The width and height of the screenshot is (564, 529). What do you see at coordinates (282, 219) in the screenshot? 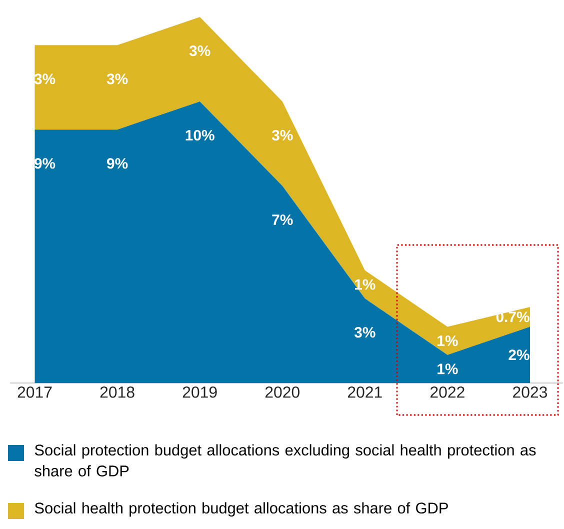
I see `data-label: 7%` at bounding box center [282, 219].